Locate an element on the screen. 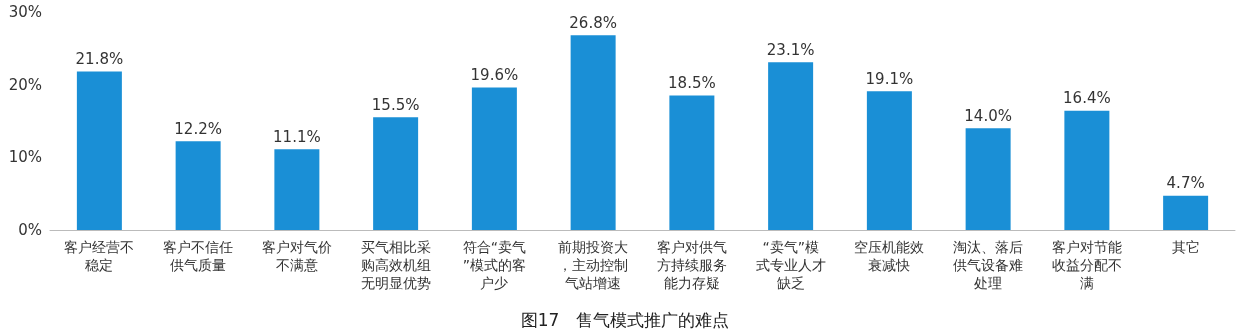 This screenshot has height=335, width=1250. y-tick-label: 30% is located at coordinates (25, 12).